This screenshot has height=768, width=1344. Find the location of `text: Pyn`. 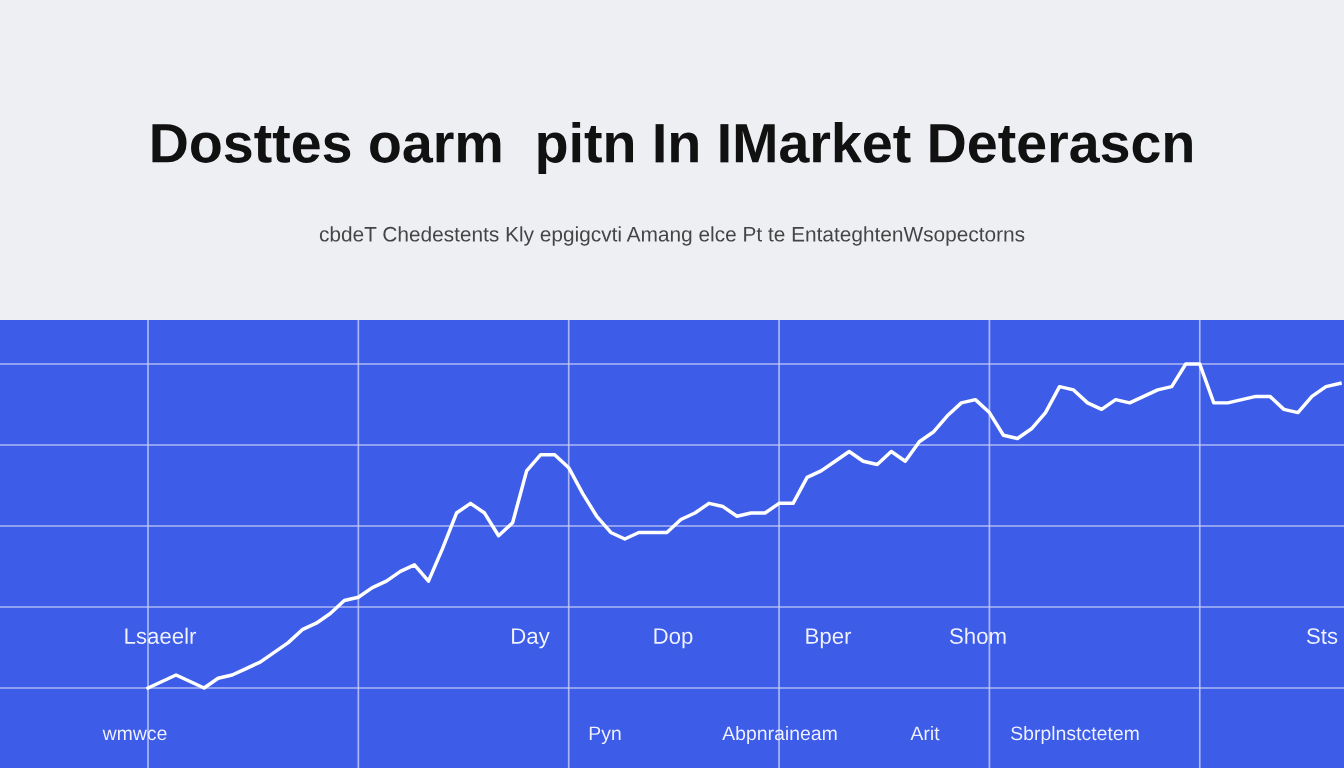

text: Pyn is located at coordinates (605, 735).